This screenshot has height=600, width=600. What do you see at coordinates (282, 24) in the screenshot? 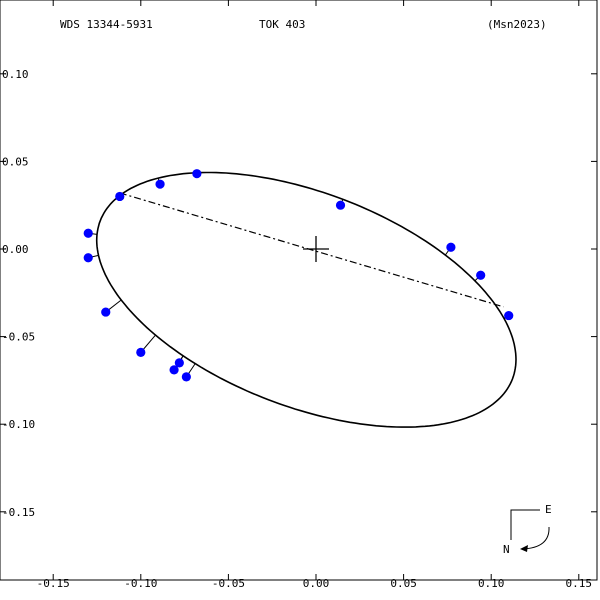
I see `header-center: TOK 403` at bounding box center [282, 24].